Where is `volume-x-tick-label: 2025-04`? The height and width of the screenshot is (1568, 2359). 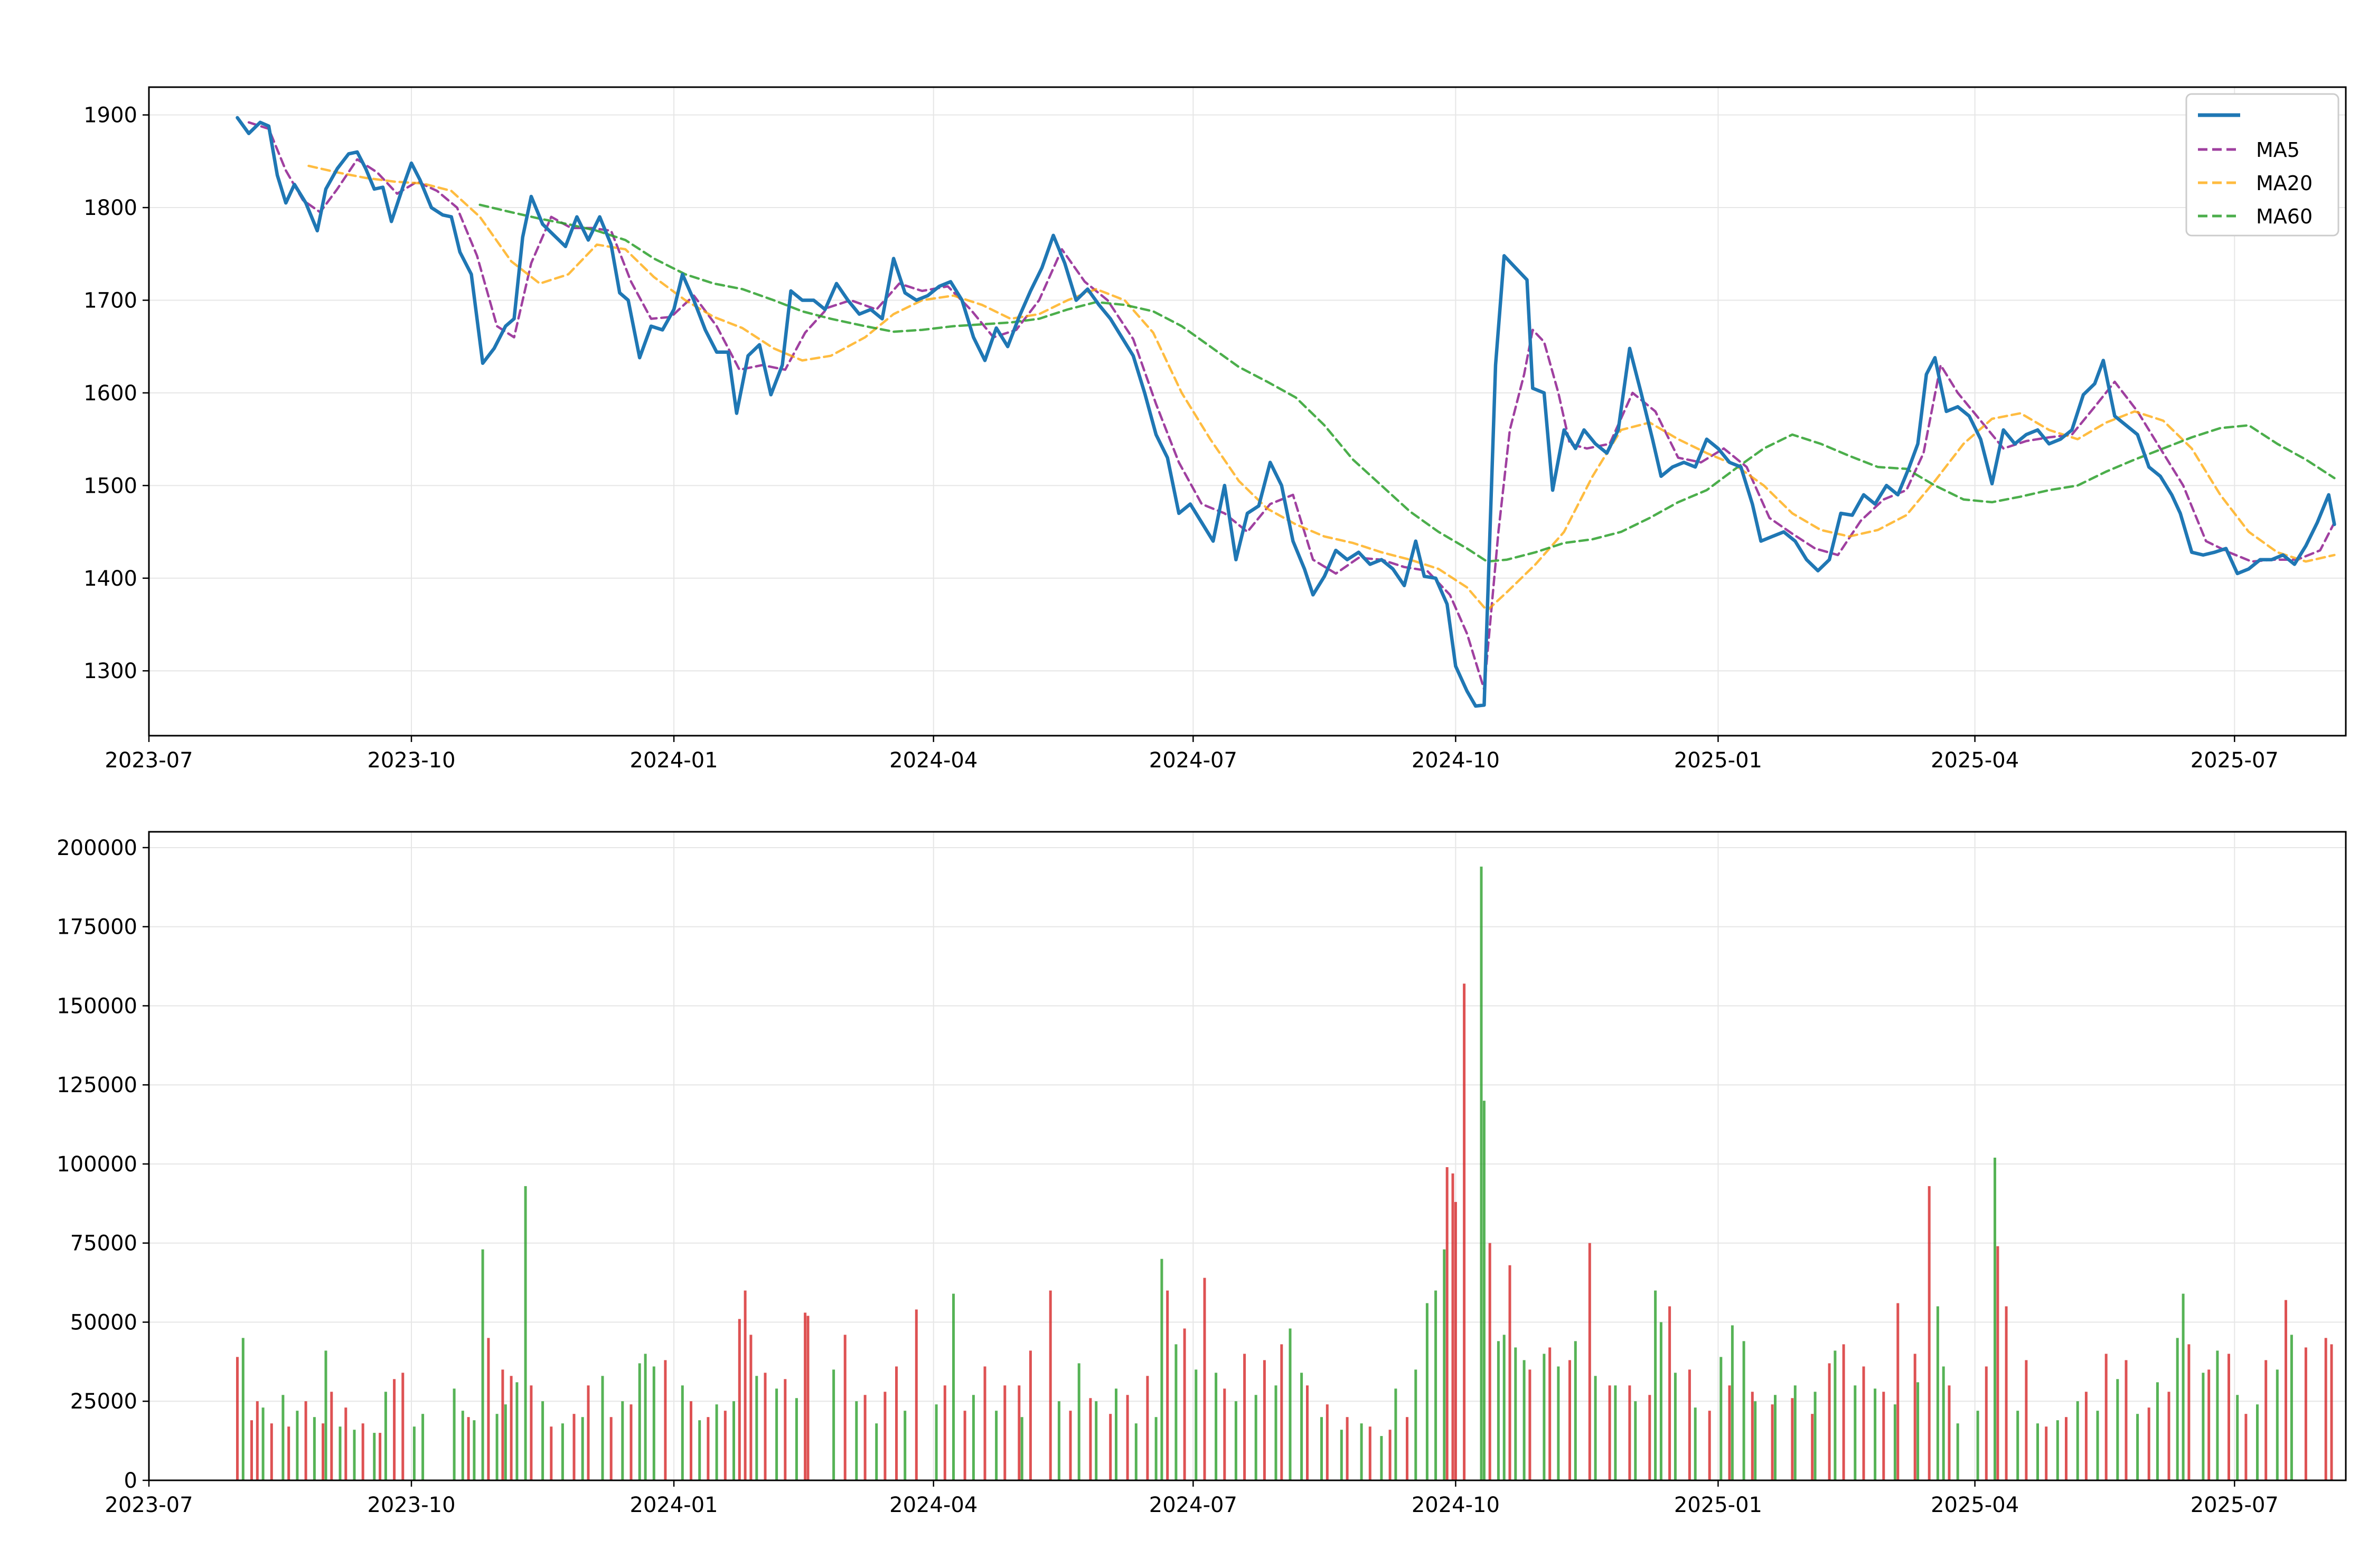 volume-x-tick-label: 2025-04 is located at coordinates (1975, 1505).